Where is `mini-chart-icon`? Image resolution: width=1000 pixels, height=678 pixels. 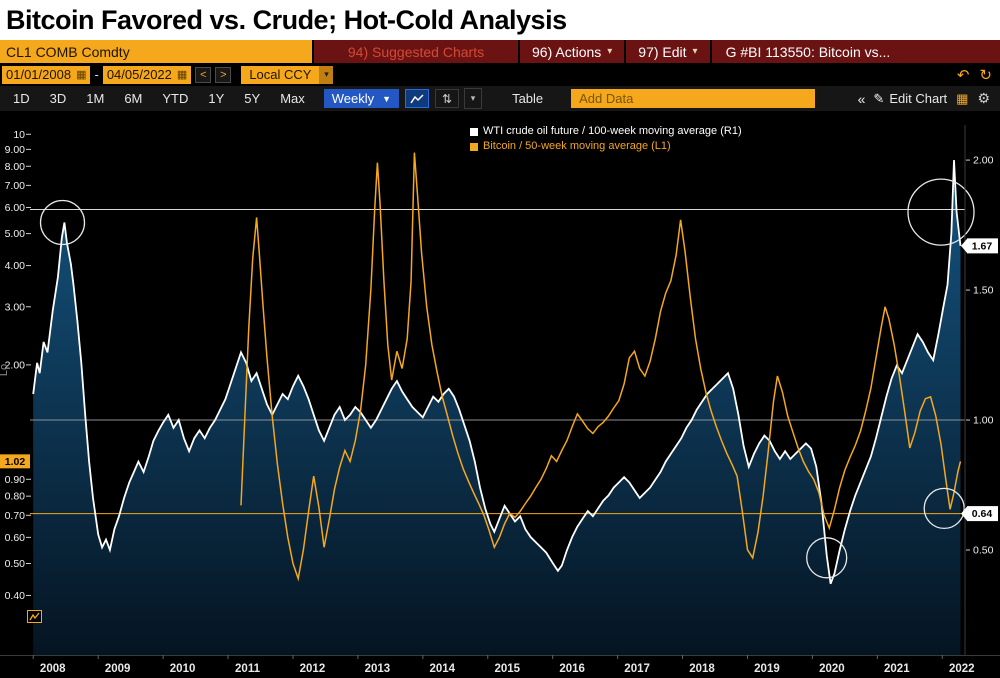
mini-chart-icon is located at coordinates (34, 616).